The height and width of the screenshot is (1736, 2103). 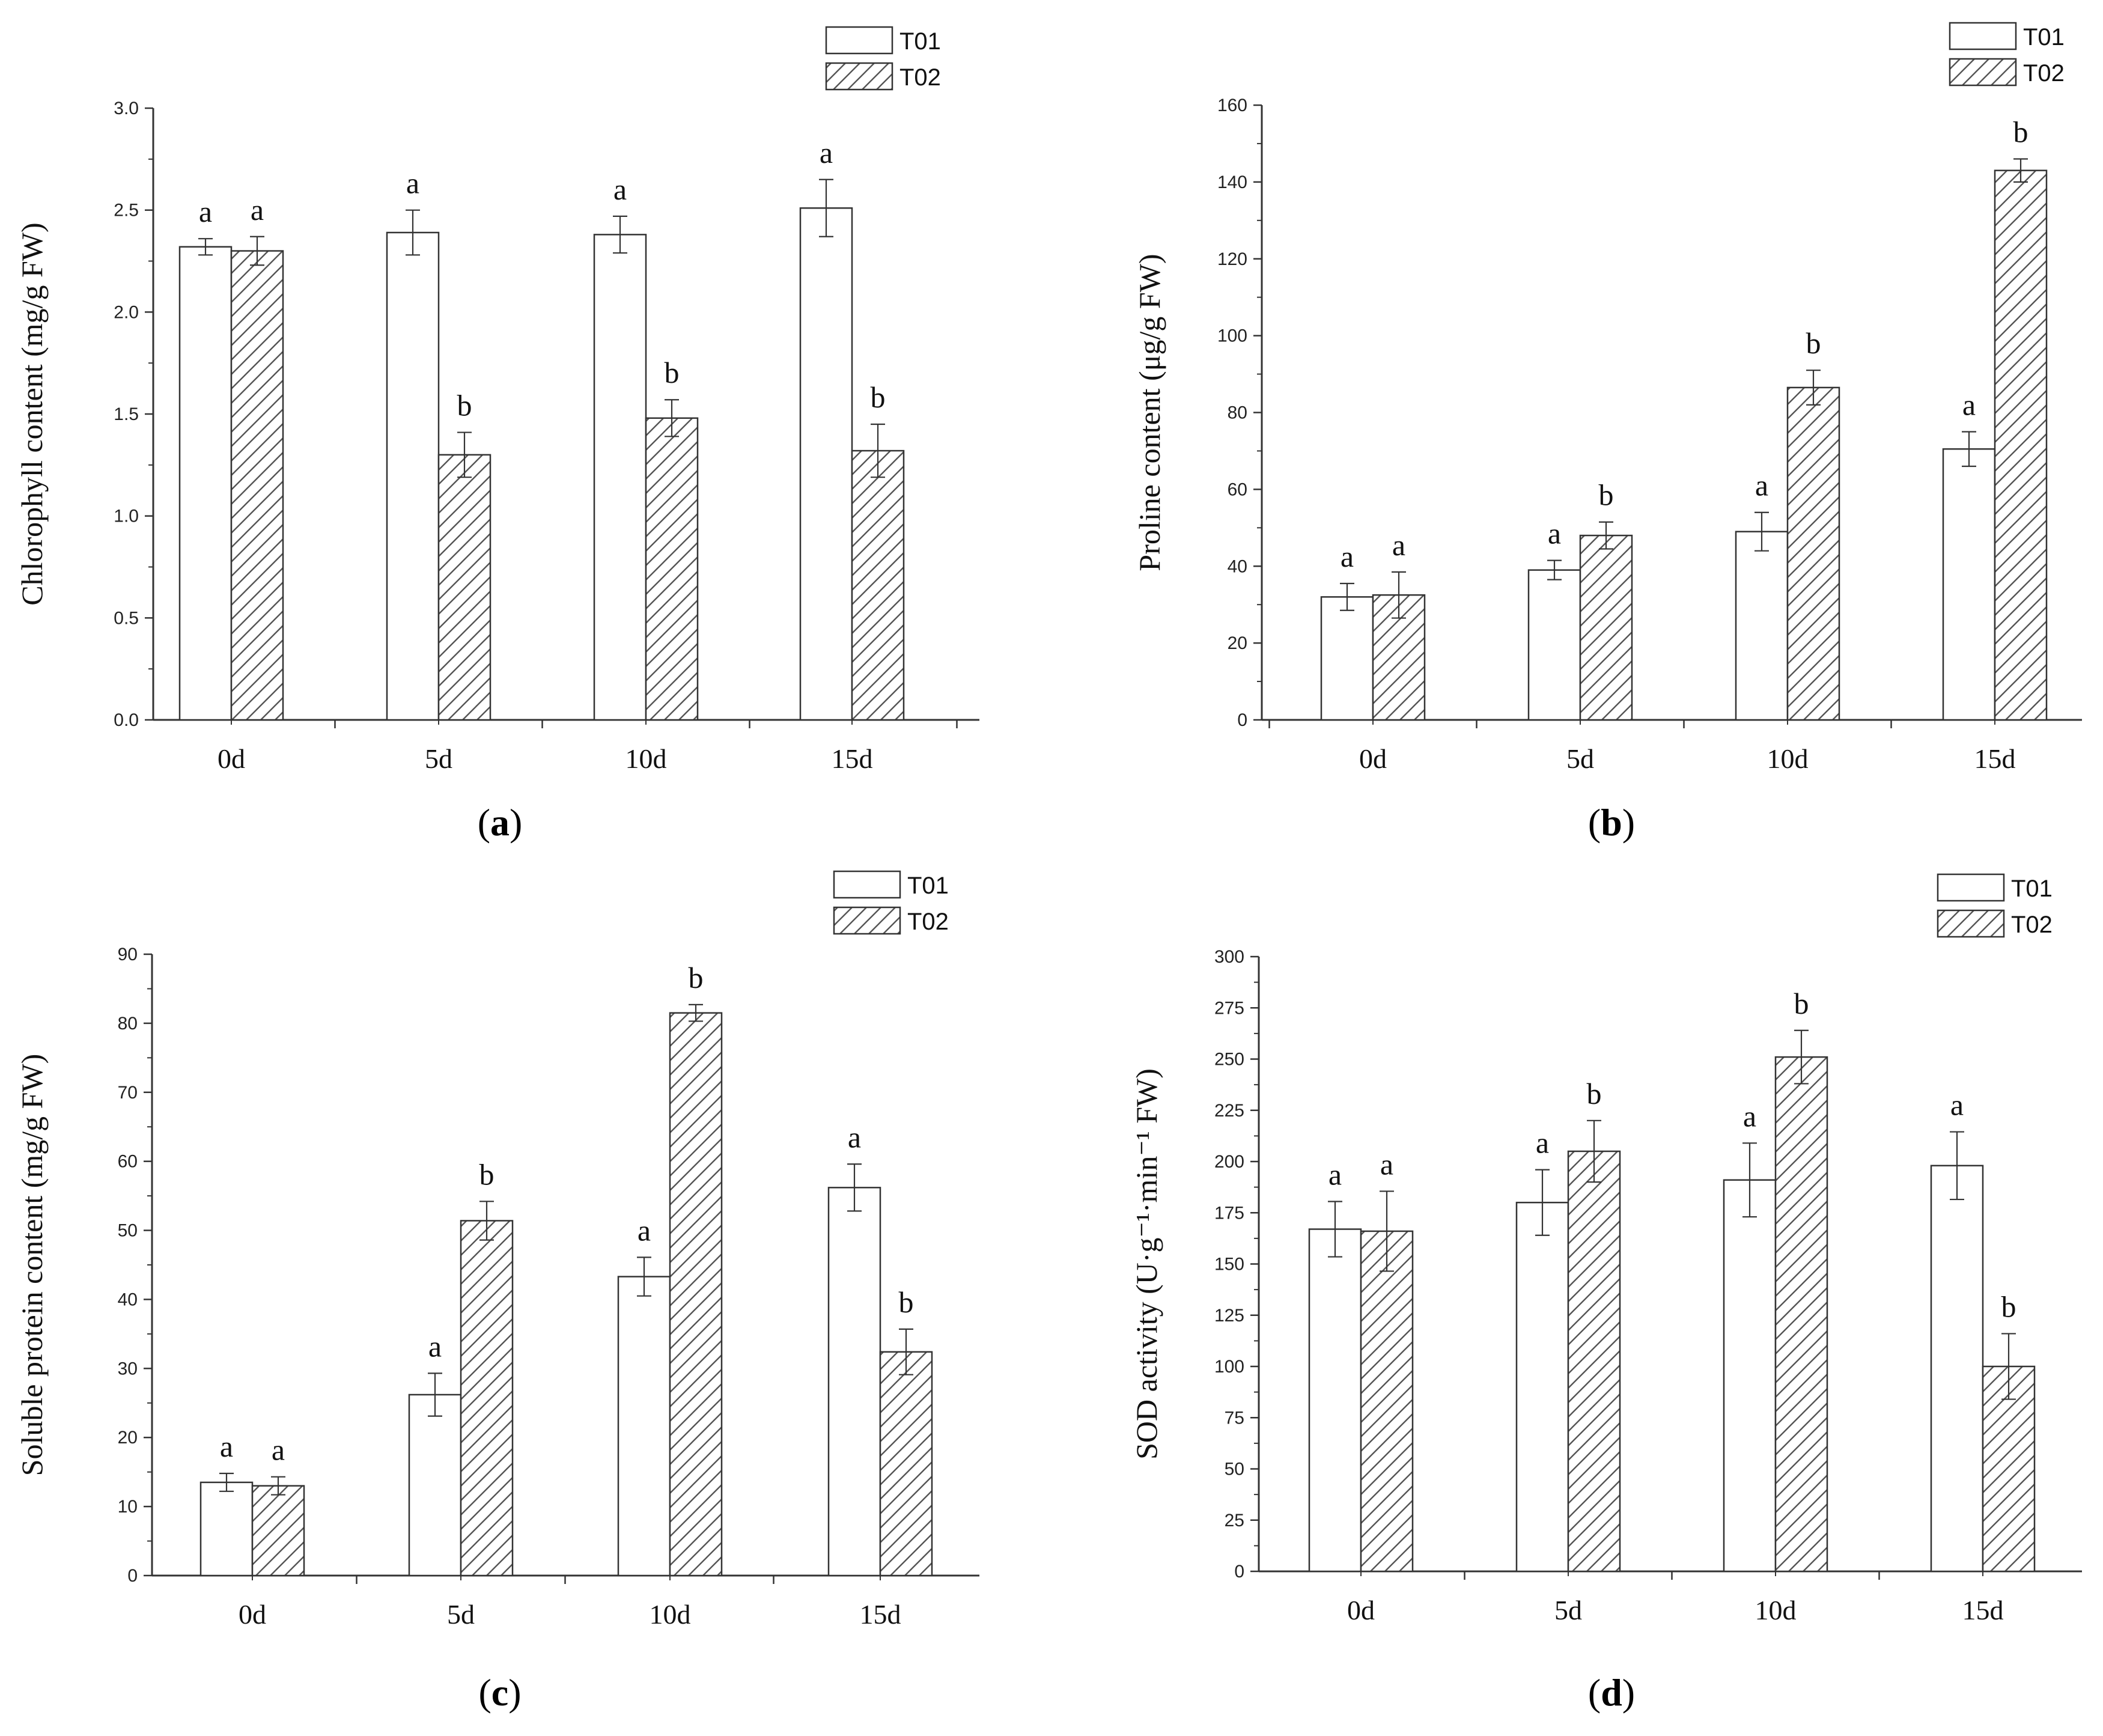 I want to click on y-tick-label: 75, so click(x=1234, y=1418).